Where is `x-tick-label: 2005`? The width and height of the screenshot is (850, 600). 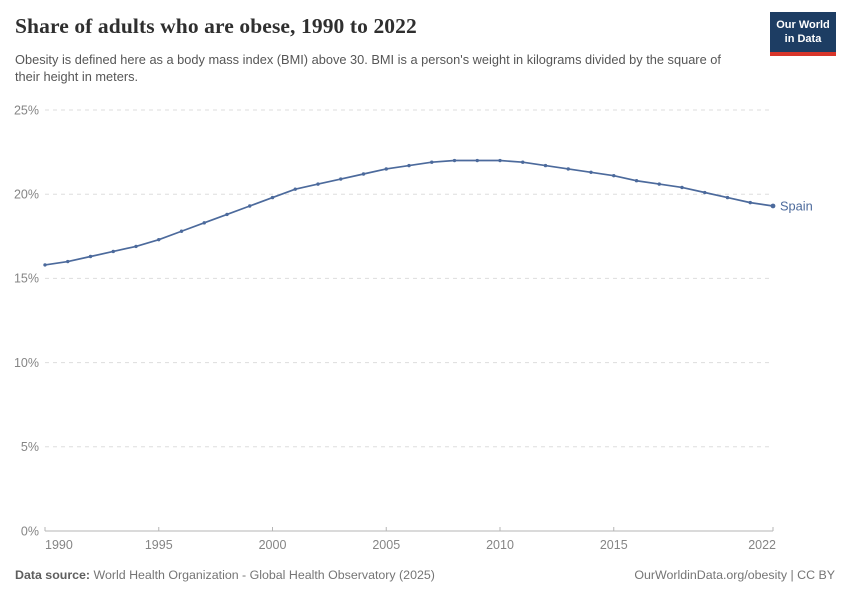
x-tick-label: 2005 is located at coordinates (386, 545).